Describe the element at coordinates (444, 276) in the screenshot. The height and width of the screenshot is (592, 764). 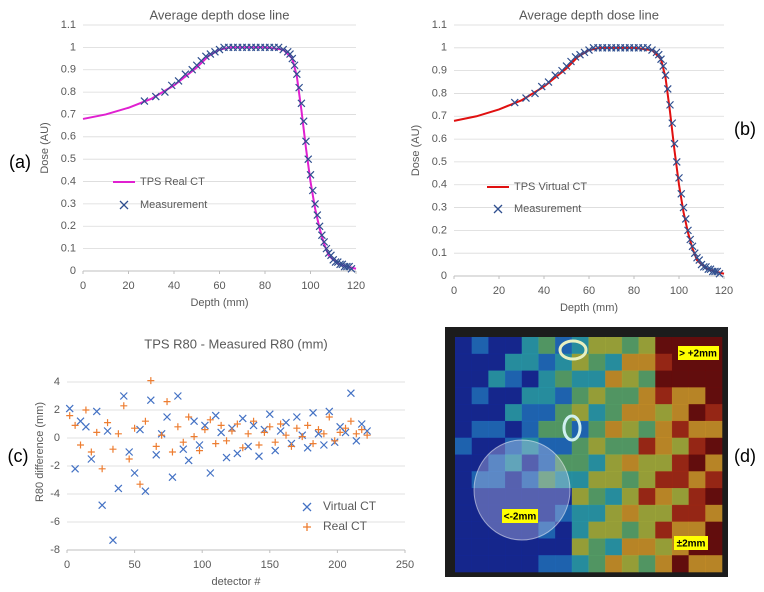
I see `y-tick-label: 0` at that location.